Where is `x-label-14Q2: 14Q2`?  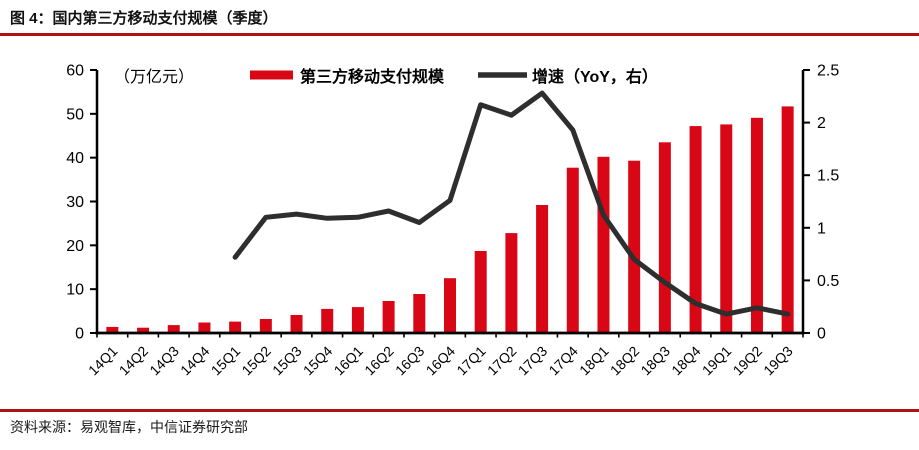 x-label-14Q2: 14Q2 is located at coordinates (134, 361).